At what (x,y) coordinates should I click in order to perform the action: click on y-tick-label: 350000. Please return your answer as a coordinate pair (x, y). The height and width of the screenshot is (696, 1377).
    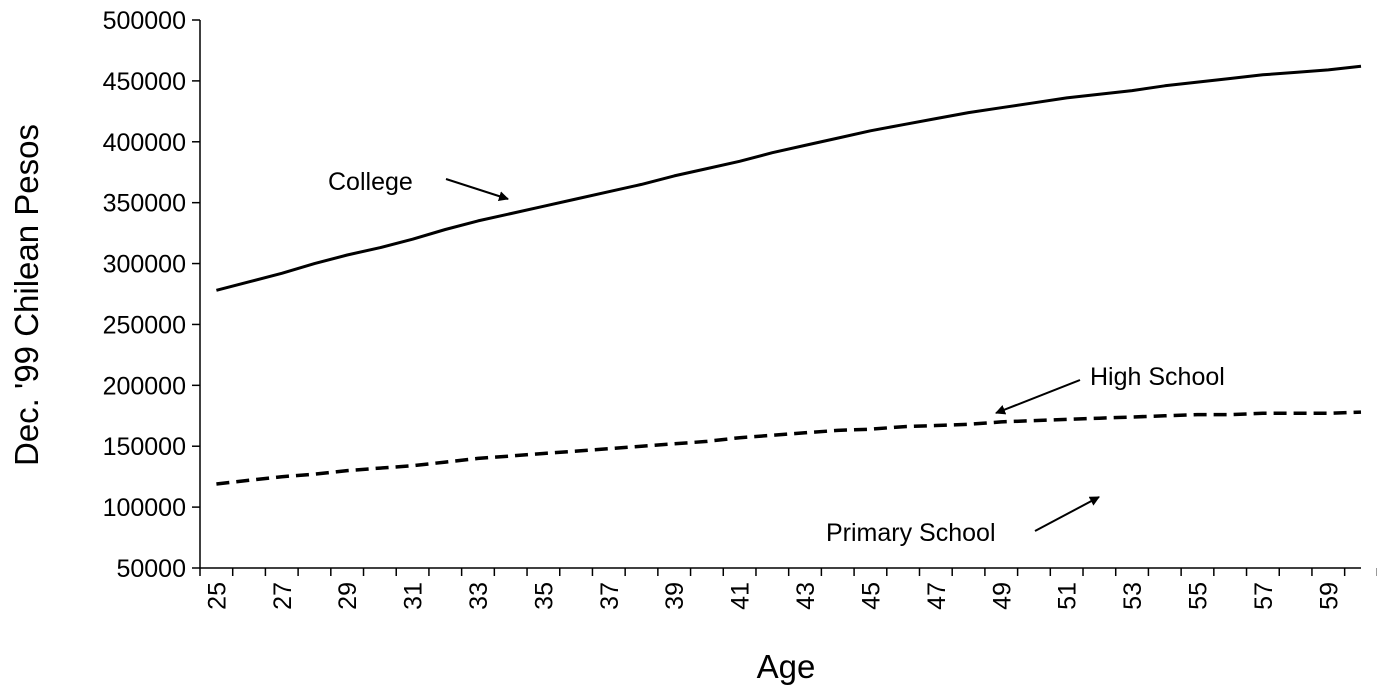
    Looking at the image, I should click on (144, 204).